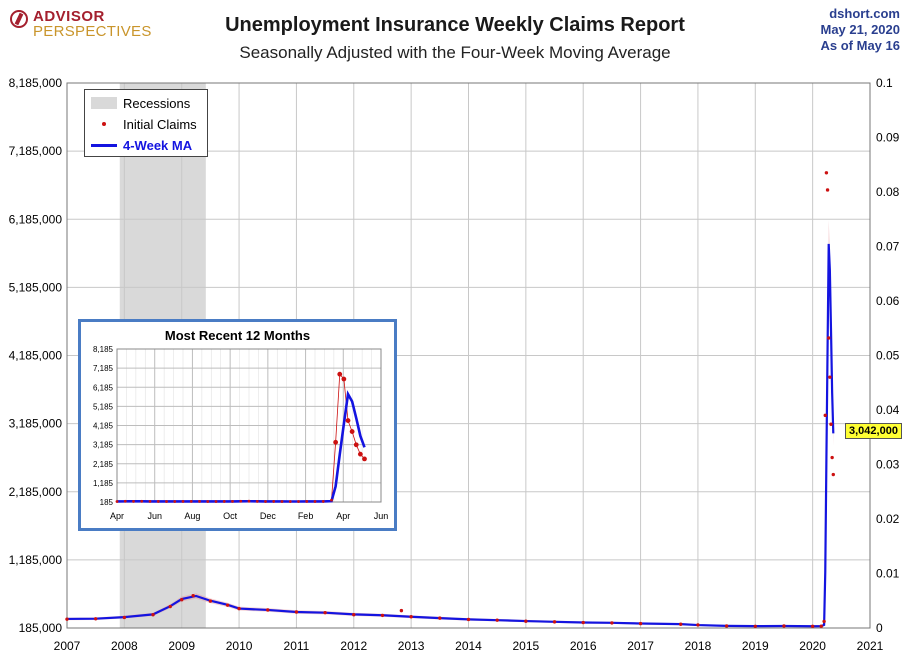 The image size is (910, 661). What do you see at coordinates (103, 368) in the screenshot?
I see `inset-y-tick-7: 7,185` at bounding box center [103, 368].